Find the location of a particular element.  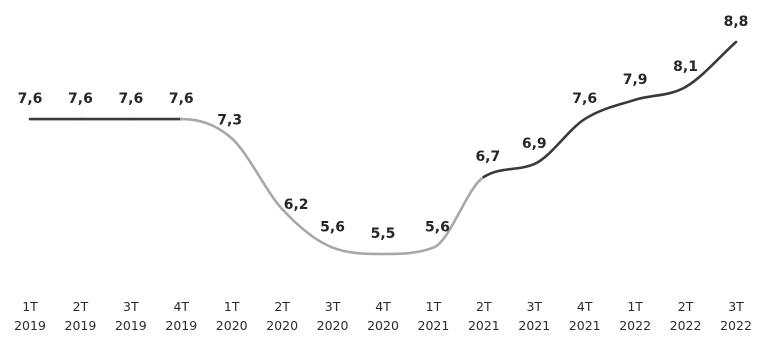

x-tick-label: 2T 2020 is located at coordinates (282, 316).